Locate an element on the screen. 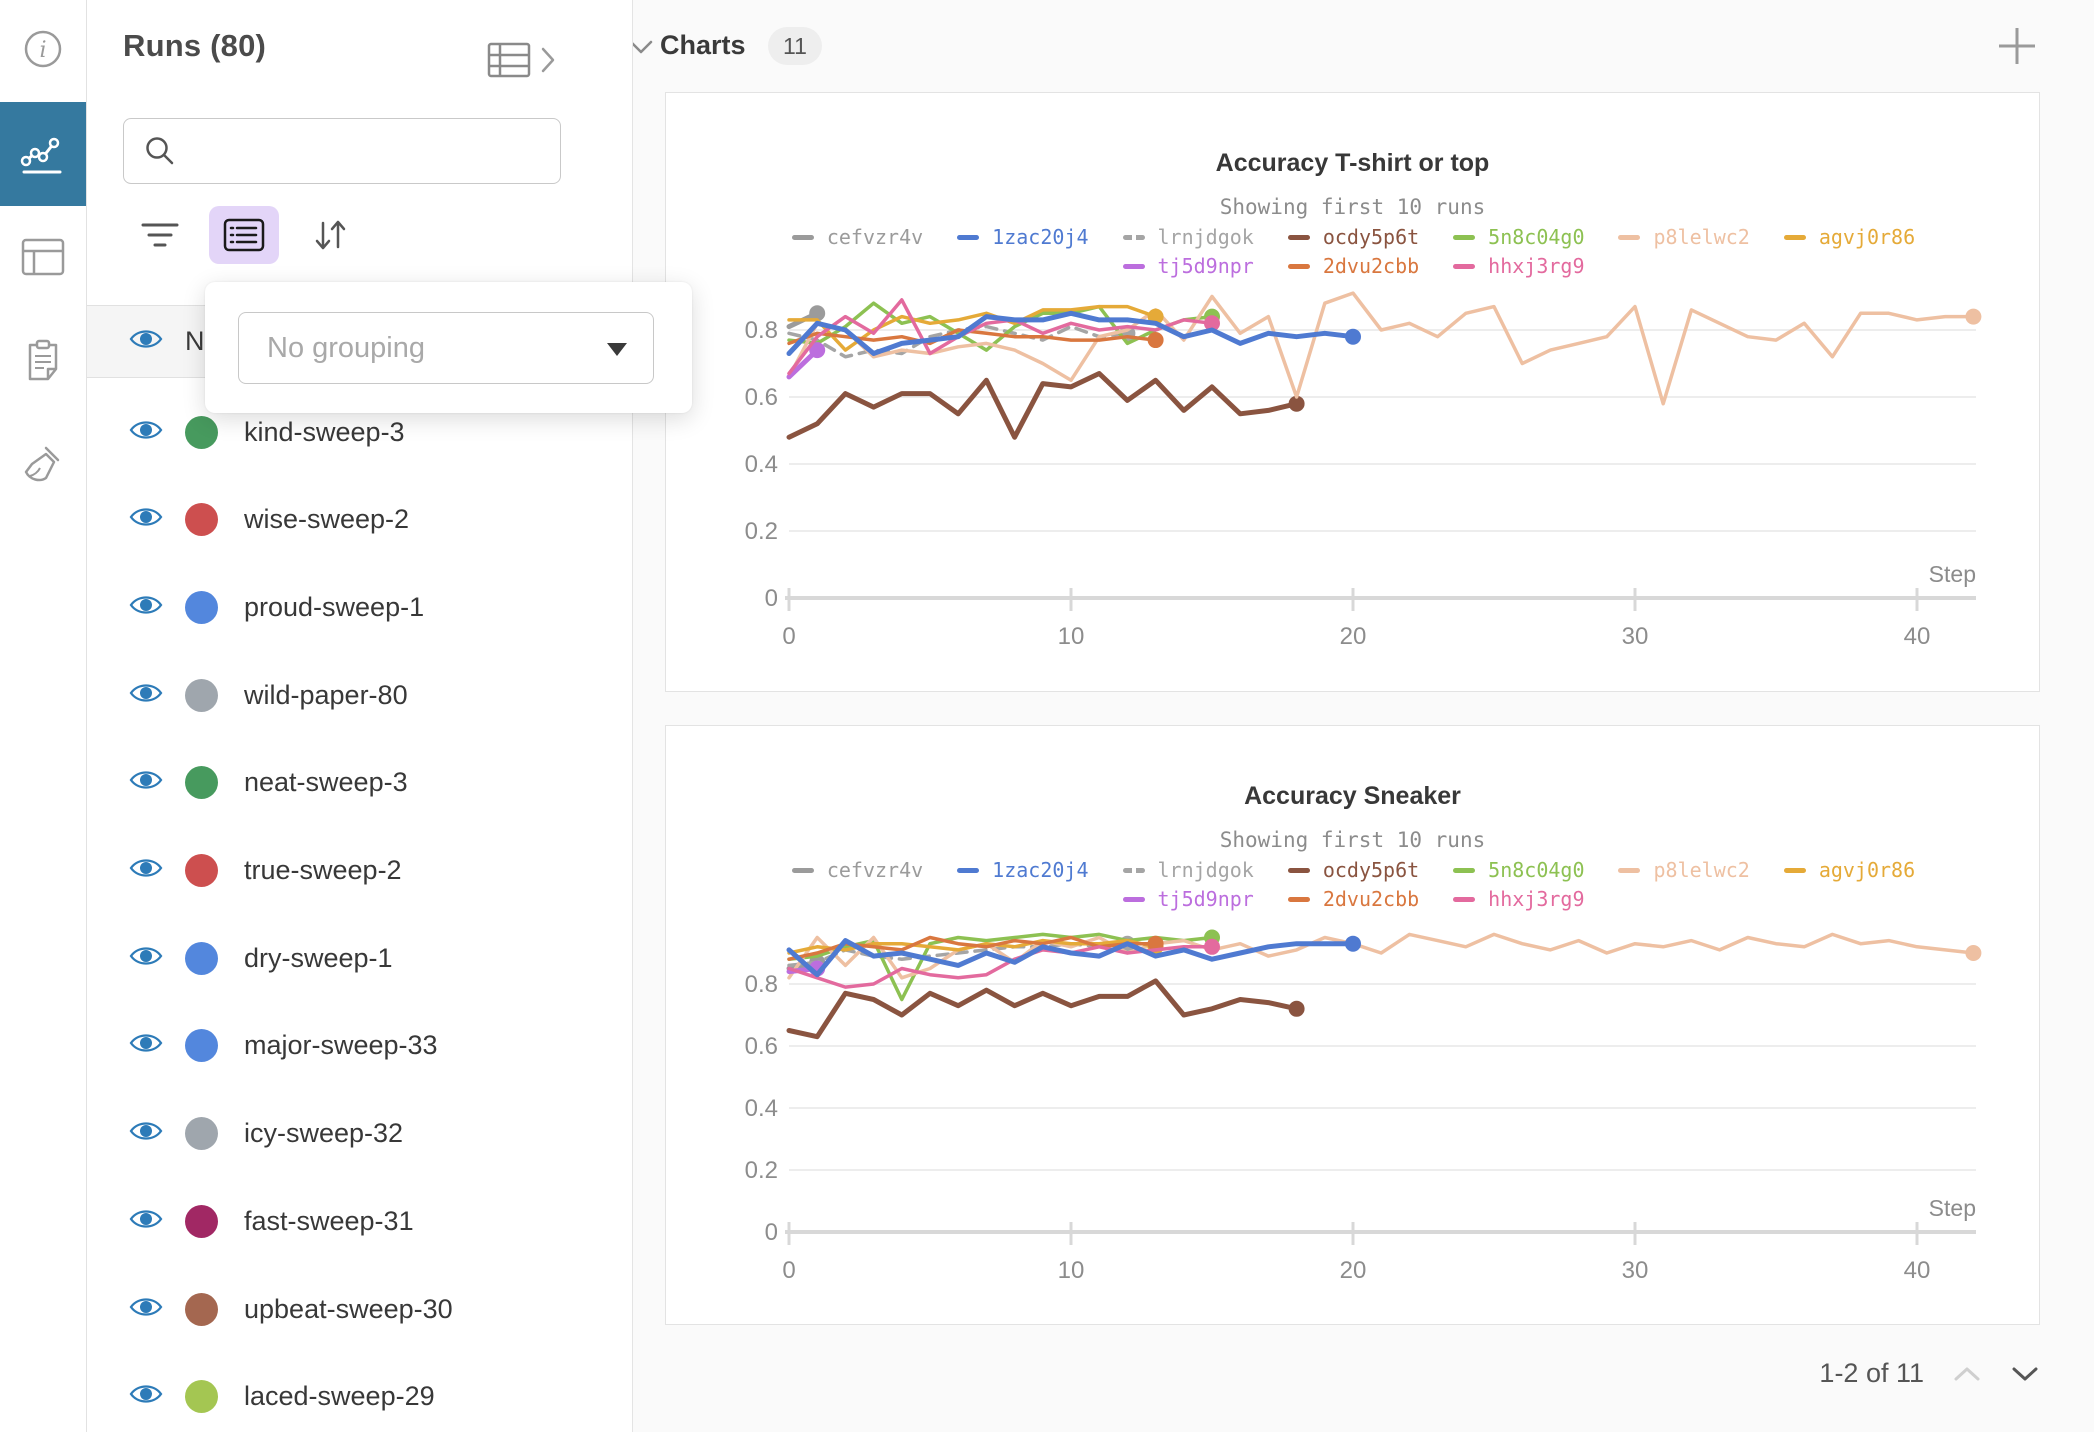 This screenshot has height=1432, width=2094. run-row: wise-sweep-2 is located at coordinates (360, 520).